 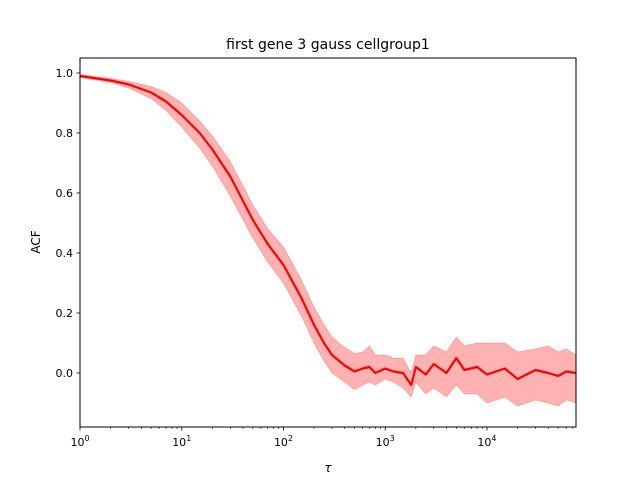 I want to click on y-tick-label: 0.2, so click(x=65, y=313).